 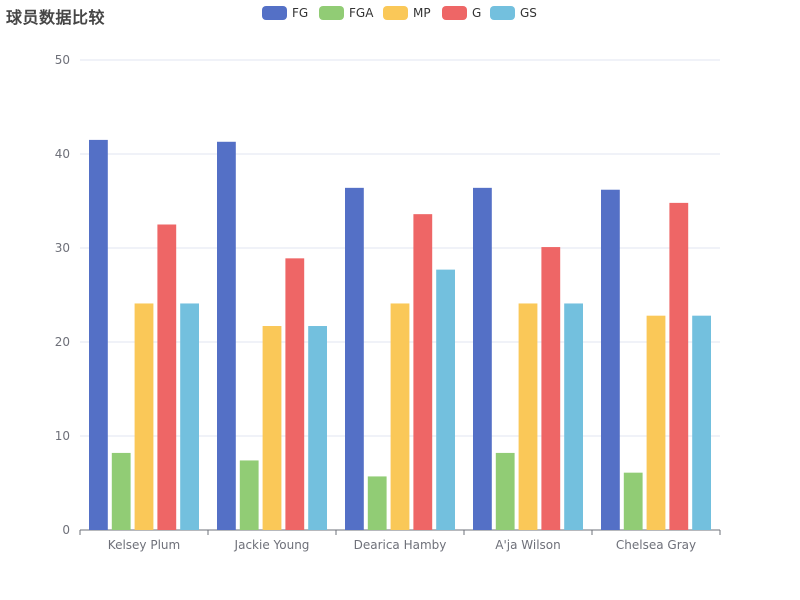 What do you see at coordinates (62, 436) in the screenshot?
I see `y-tick-label: 10` at bounding box center [62, 436].